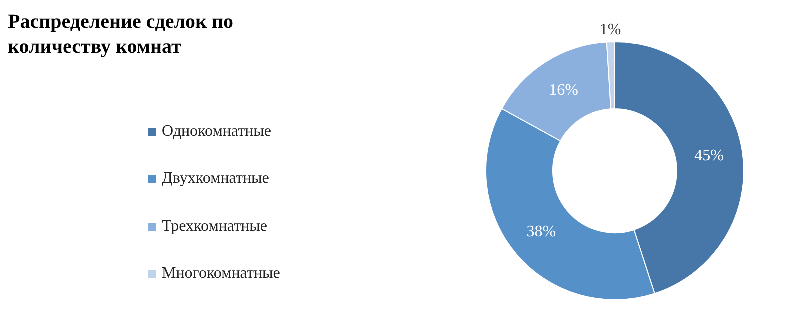 The width and height of the screenshot is (800, 321). Describe the element at coordinates (709, 156) in the screenshot. I see `data-label: 45%` at that location.